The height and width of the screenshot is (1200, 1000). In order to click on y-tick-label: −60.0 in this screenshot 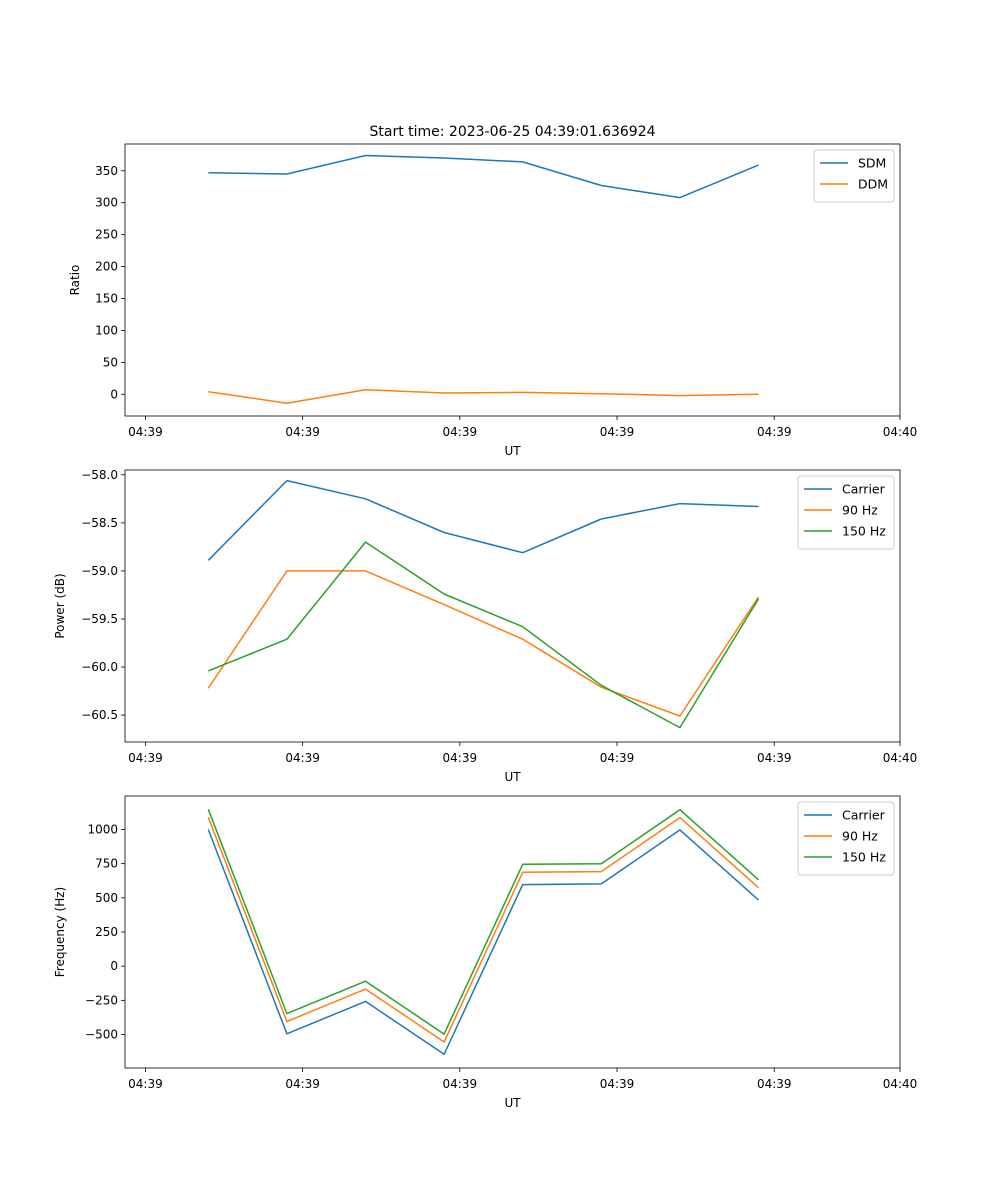, I will do `click(99, 667)`.